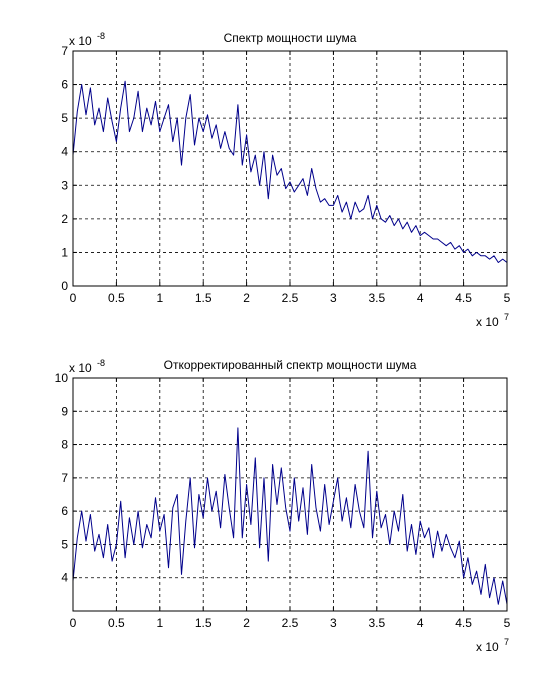 The height and width of the screenshot is (692, 560). I want to click on chart-2-x-tick-label-10: 5, so click(507, 623).